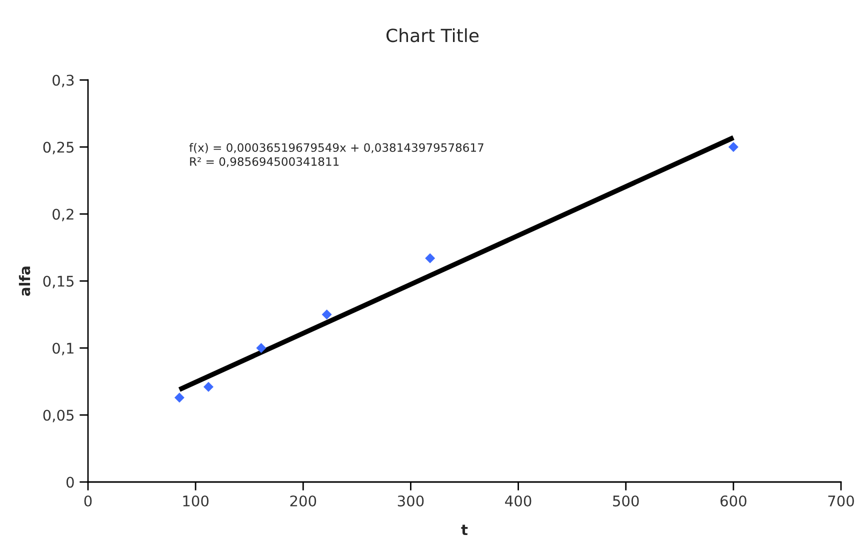 Image resolution: width=865 pixels, height=545 pixels. What do you see at coordinates (432, 35) in the screenshot?
I see `chart-title: Chart Title` at bounding box center [432, 35].